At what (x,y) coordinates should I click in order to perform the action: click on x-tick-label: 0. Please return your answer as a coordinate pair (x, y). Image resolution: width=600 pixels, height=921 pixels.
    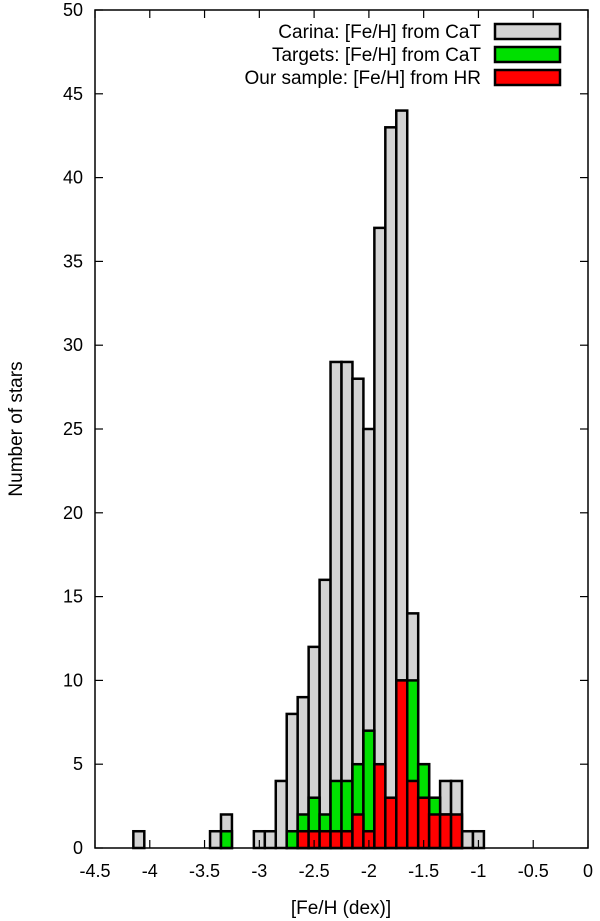
    Looking at the image, I should click on (588, 871).